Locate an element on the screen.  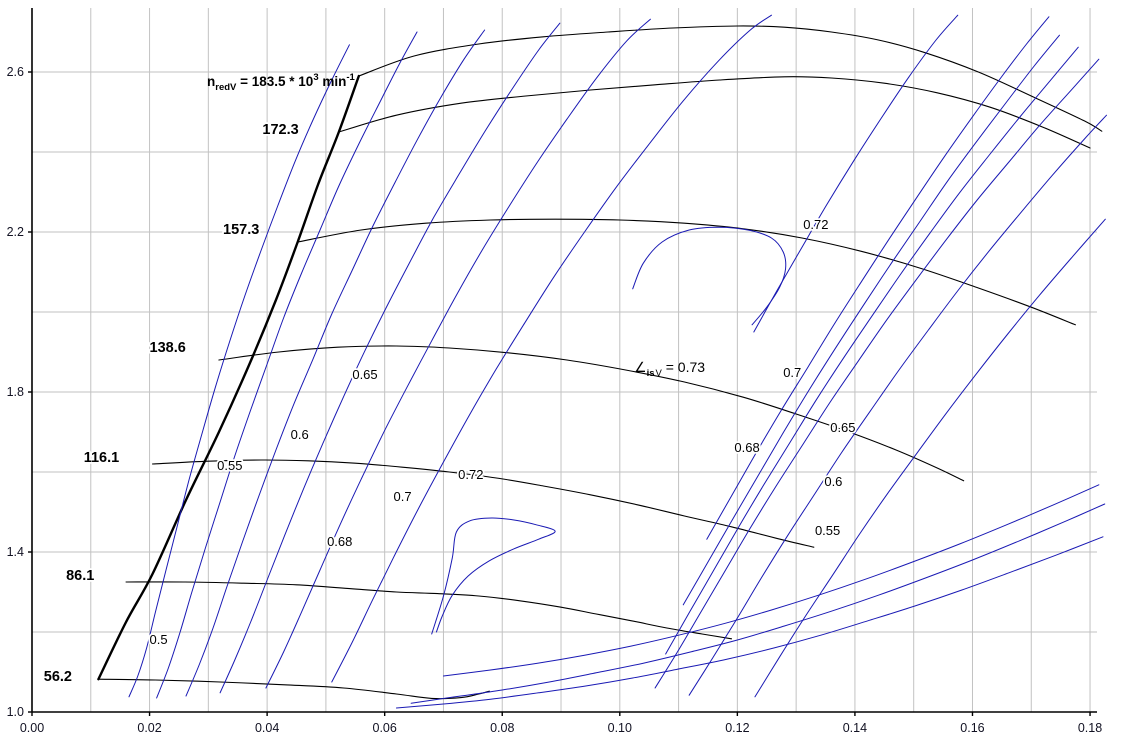
eff-label-0.5-left: 0.50.5 is located at coordinates (159, 639).